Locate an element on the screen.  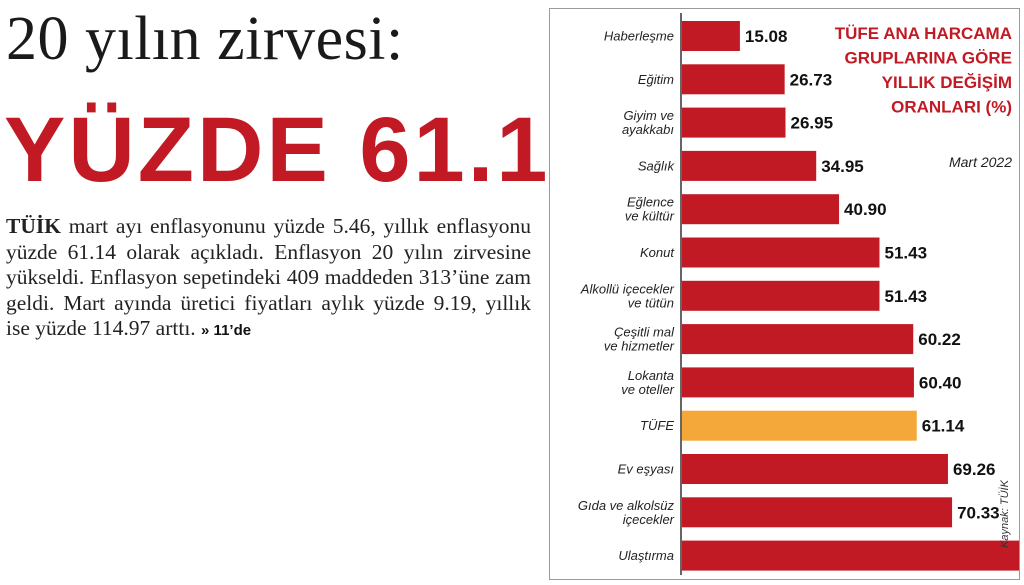
chart-title-line: TÜFE ANA HARCAMA is located at coordinates (923, 33).